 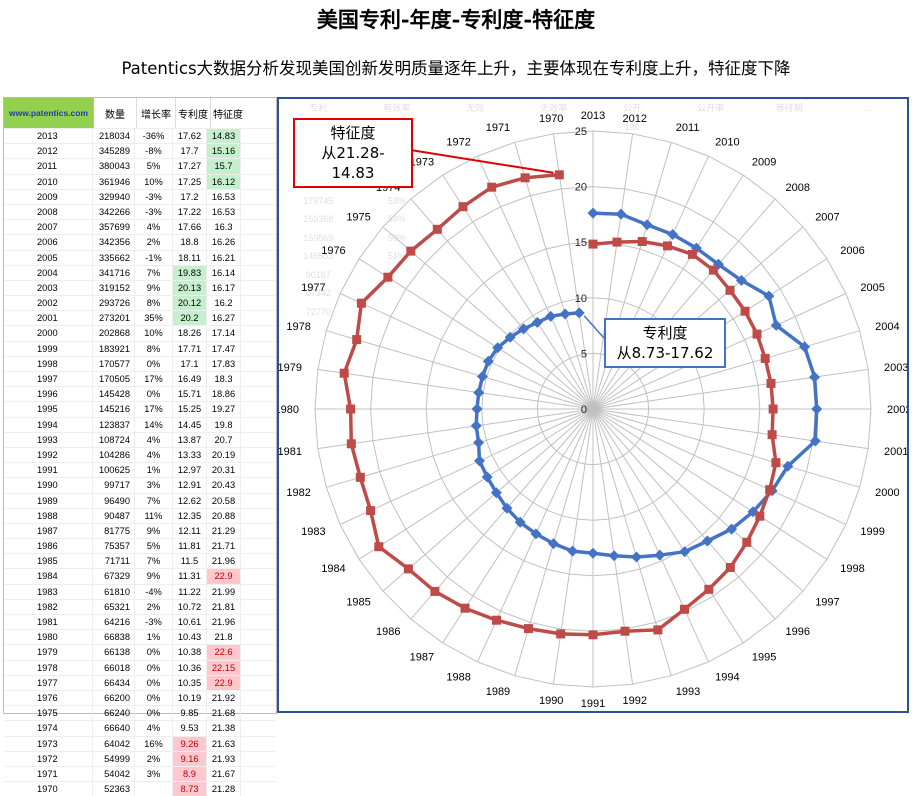 What do you see at coordinates (48, 683) in the screenshot?
I see `row-year: 1977` at bounding box center [48, 683].